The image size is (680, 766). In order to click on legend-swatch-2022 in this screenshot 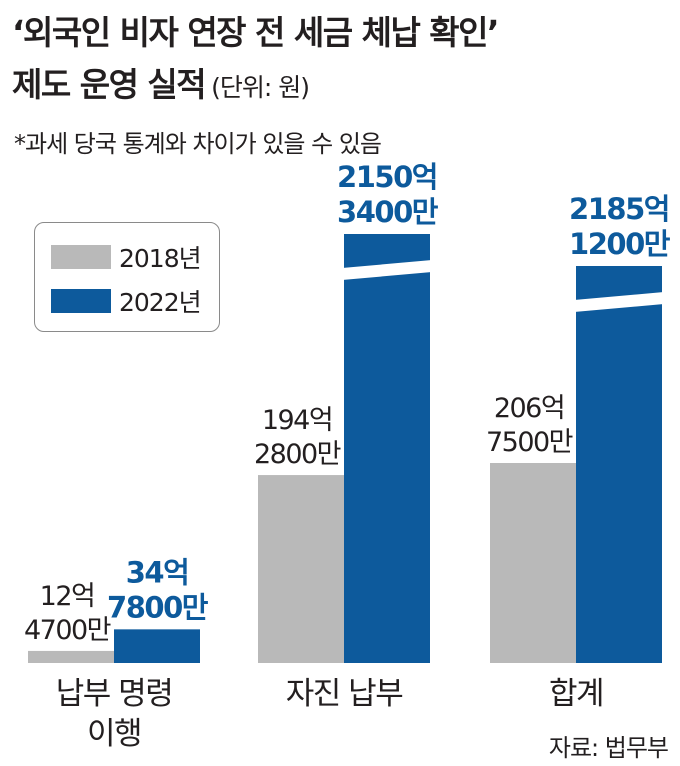, I will do `click(81, 301)`.